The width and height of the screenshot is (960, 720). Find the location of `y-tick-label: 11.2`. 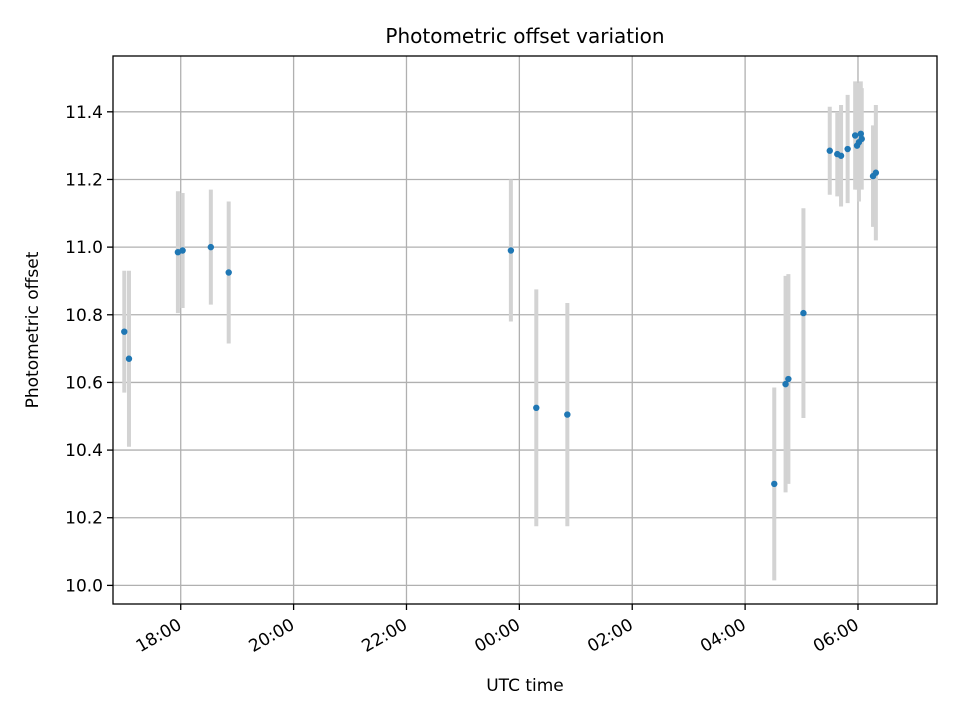

y-tick-label: 11.2 is located at coordinates (84, 180).